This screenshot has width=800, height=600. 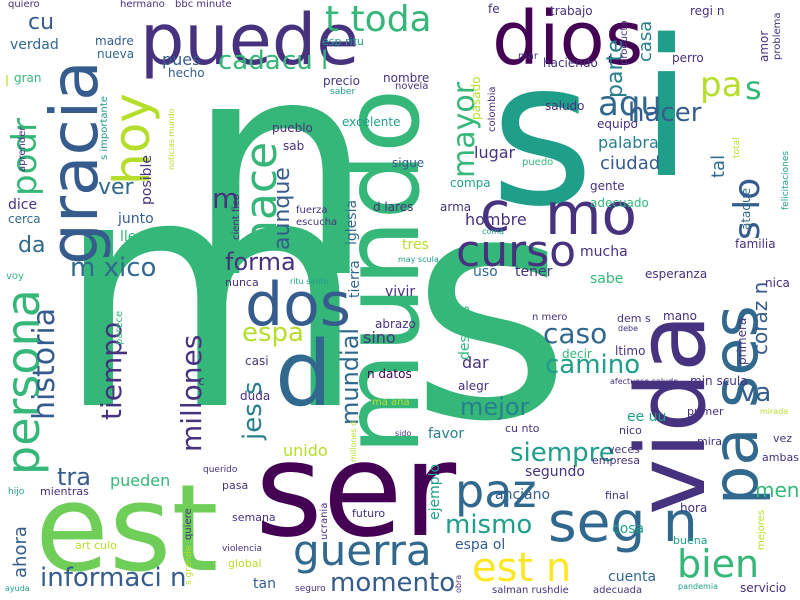 I want to click on cloud-word-mejor: mejor, so click(x=495, y=407).